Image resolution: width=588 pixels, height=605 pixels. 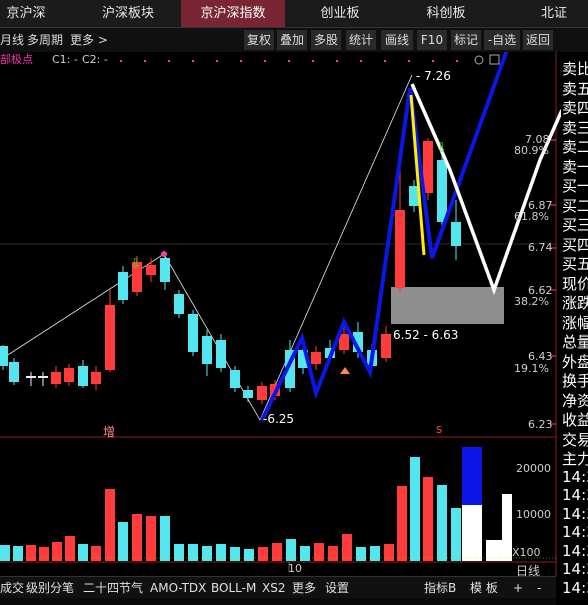 I want to click on chart-toolbar: 月线 多周期 更多 > 复权 叠加 多股 统计 画线 F10 标记 -自选 返回, so click(x=294, y=40).